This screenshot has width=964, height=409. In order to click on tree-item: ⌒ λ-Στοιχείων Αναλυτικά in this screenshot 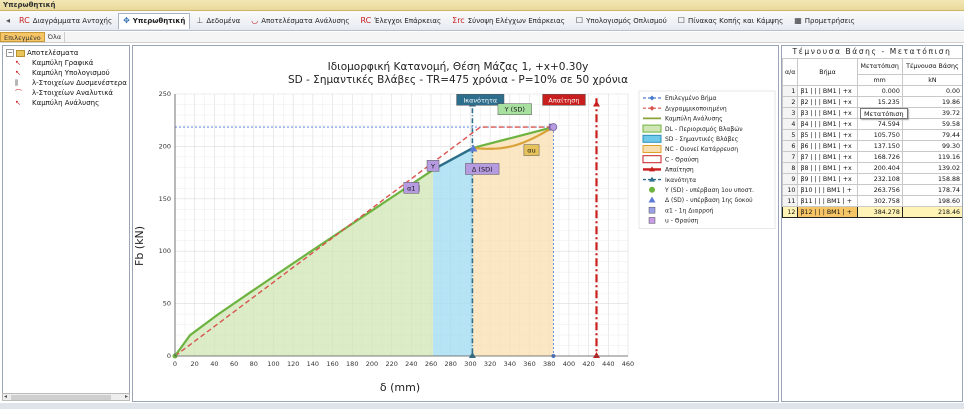, I will do `click(66, 93)`.